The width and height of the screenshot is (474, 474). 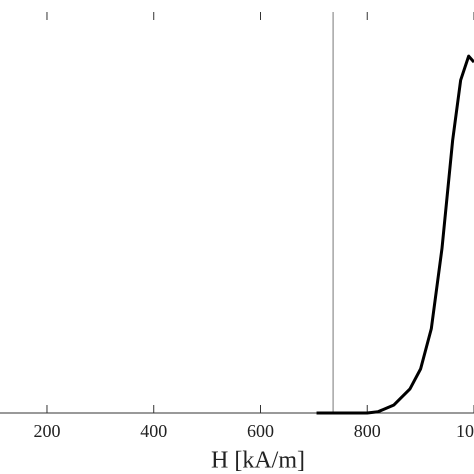 What do you see at coordinates (367, 431) in the screenshot?
I see `x-tick-label: 800` at bounding box center [367, 431].